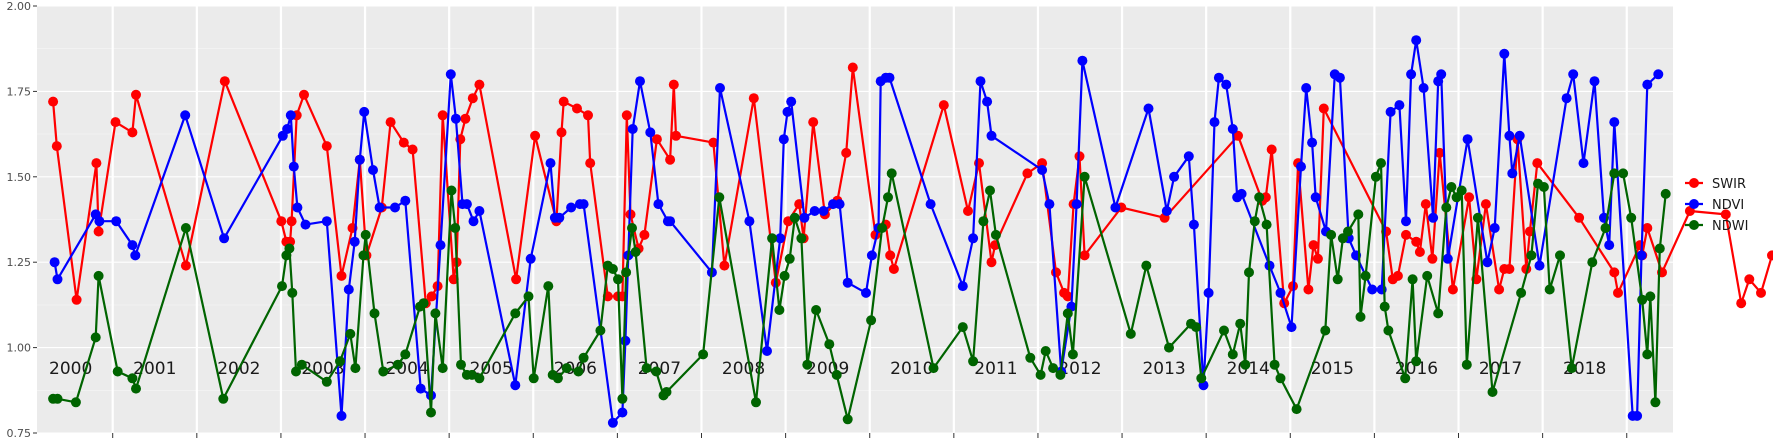 The height and width of the screenshot is (446, 1773). I want to click on y-tick-label: 2.00, so click(19, 6).